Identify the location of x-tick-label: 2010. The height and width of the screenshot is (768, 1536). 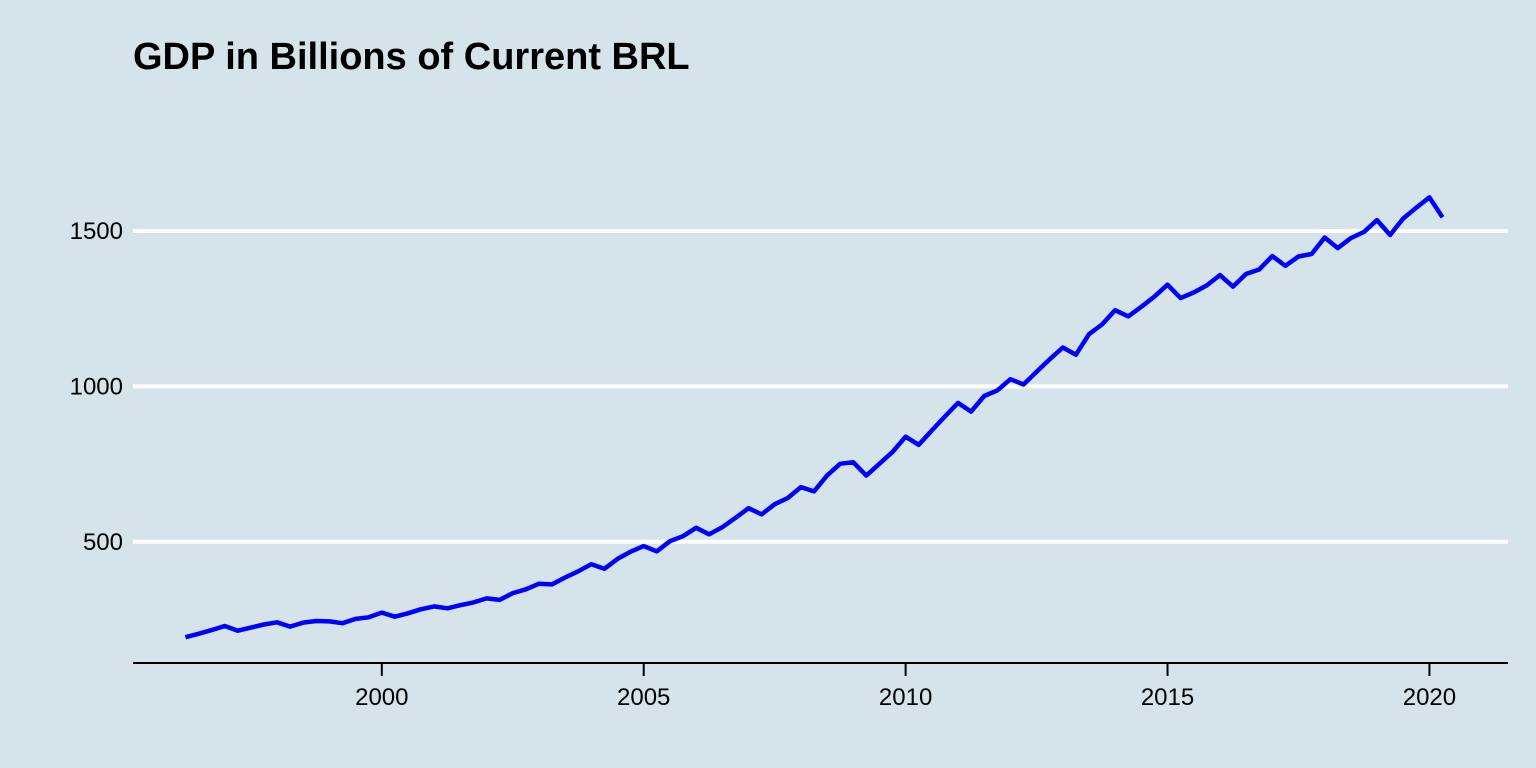
(905, 697).